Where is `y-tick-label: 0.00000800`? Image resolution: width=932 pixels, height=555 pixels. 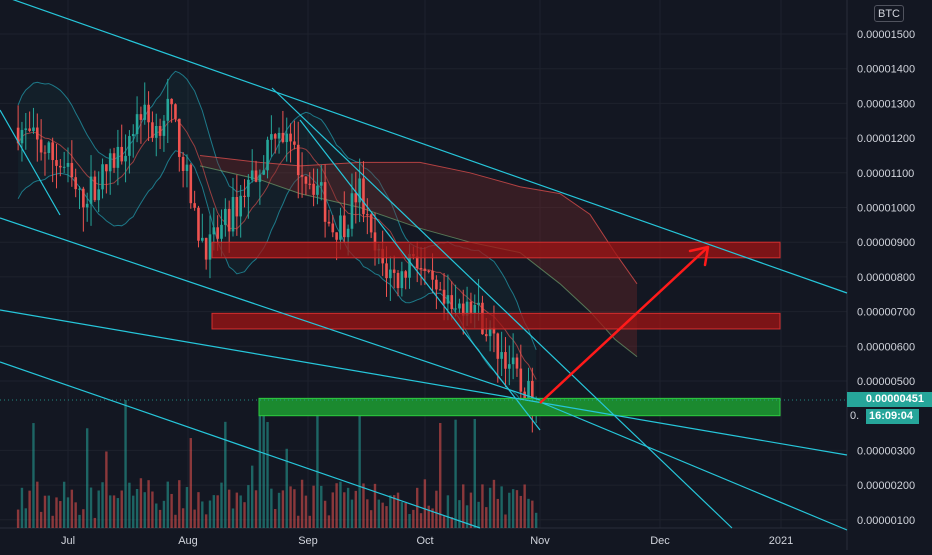 y-tick-label: 0.00000800 is located at coordinates (886, 278).